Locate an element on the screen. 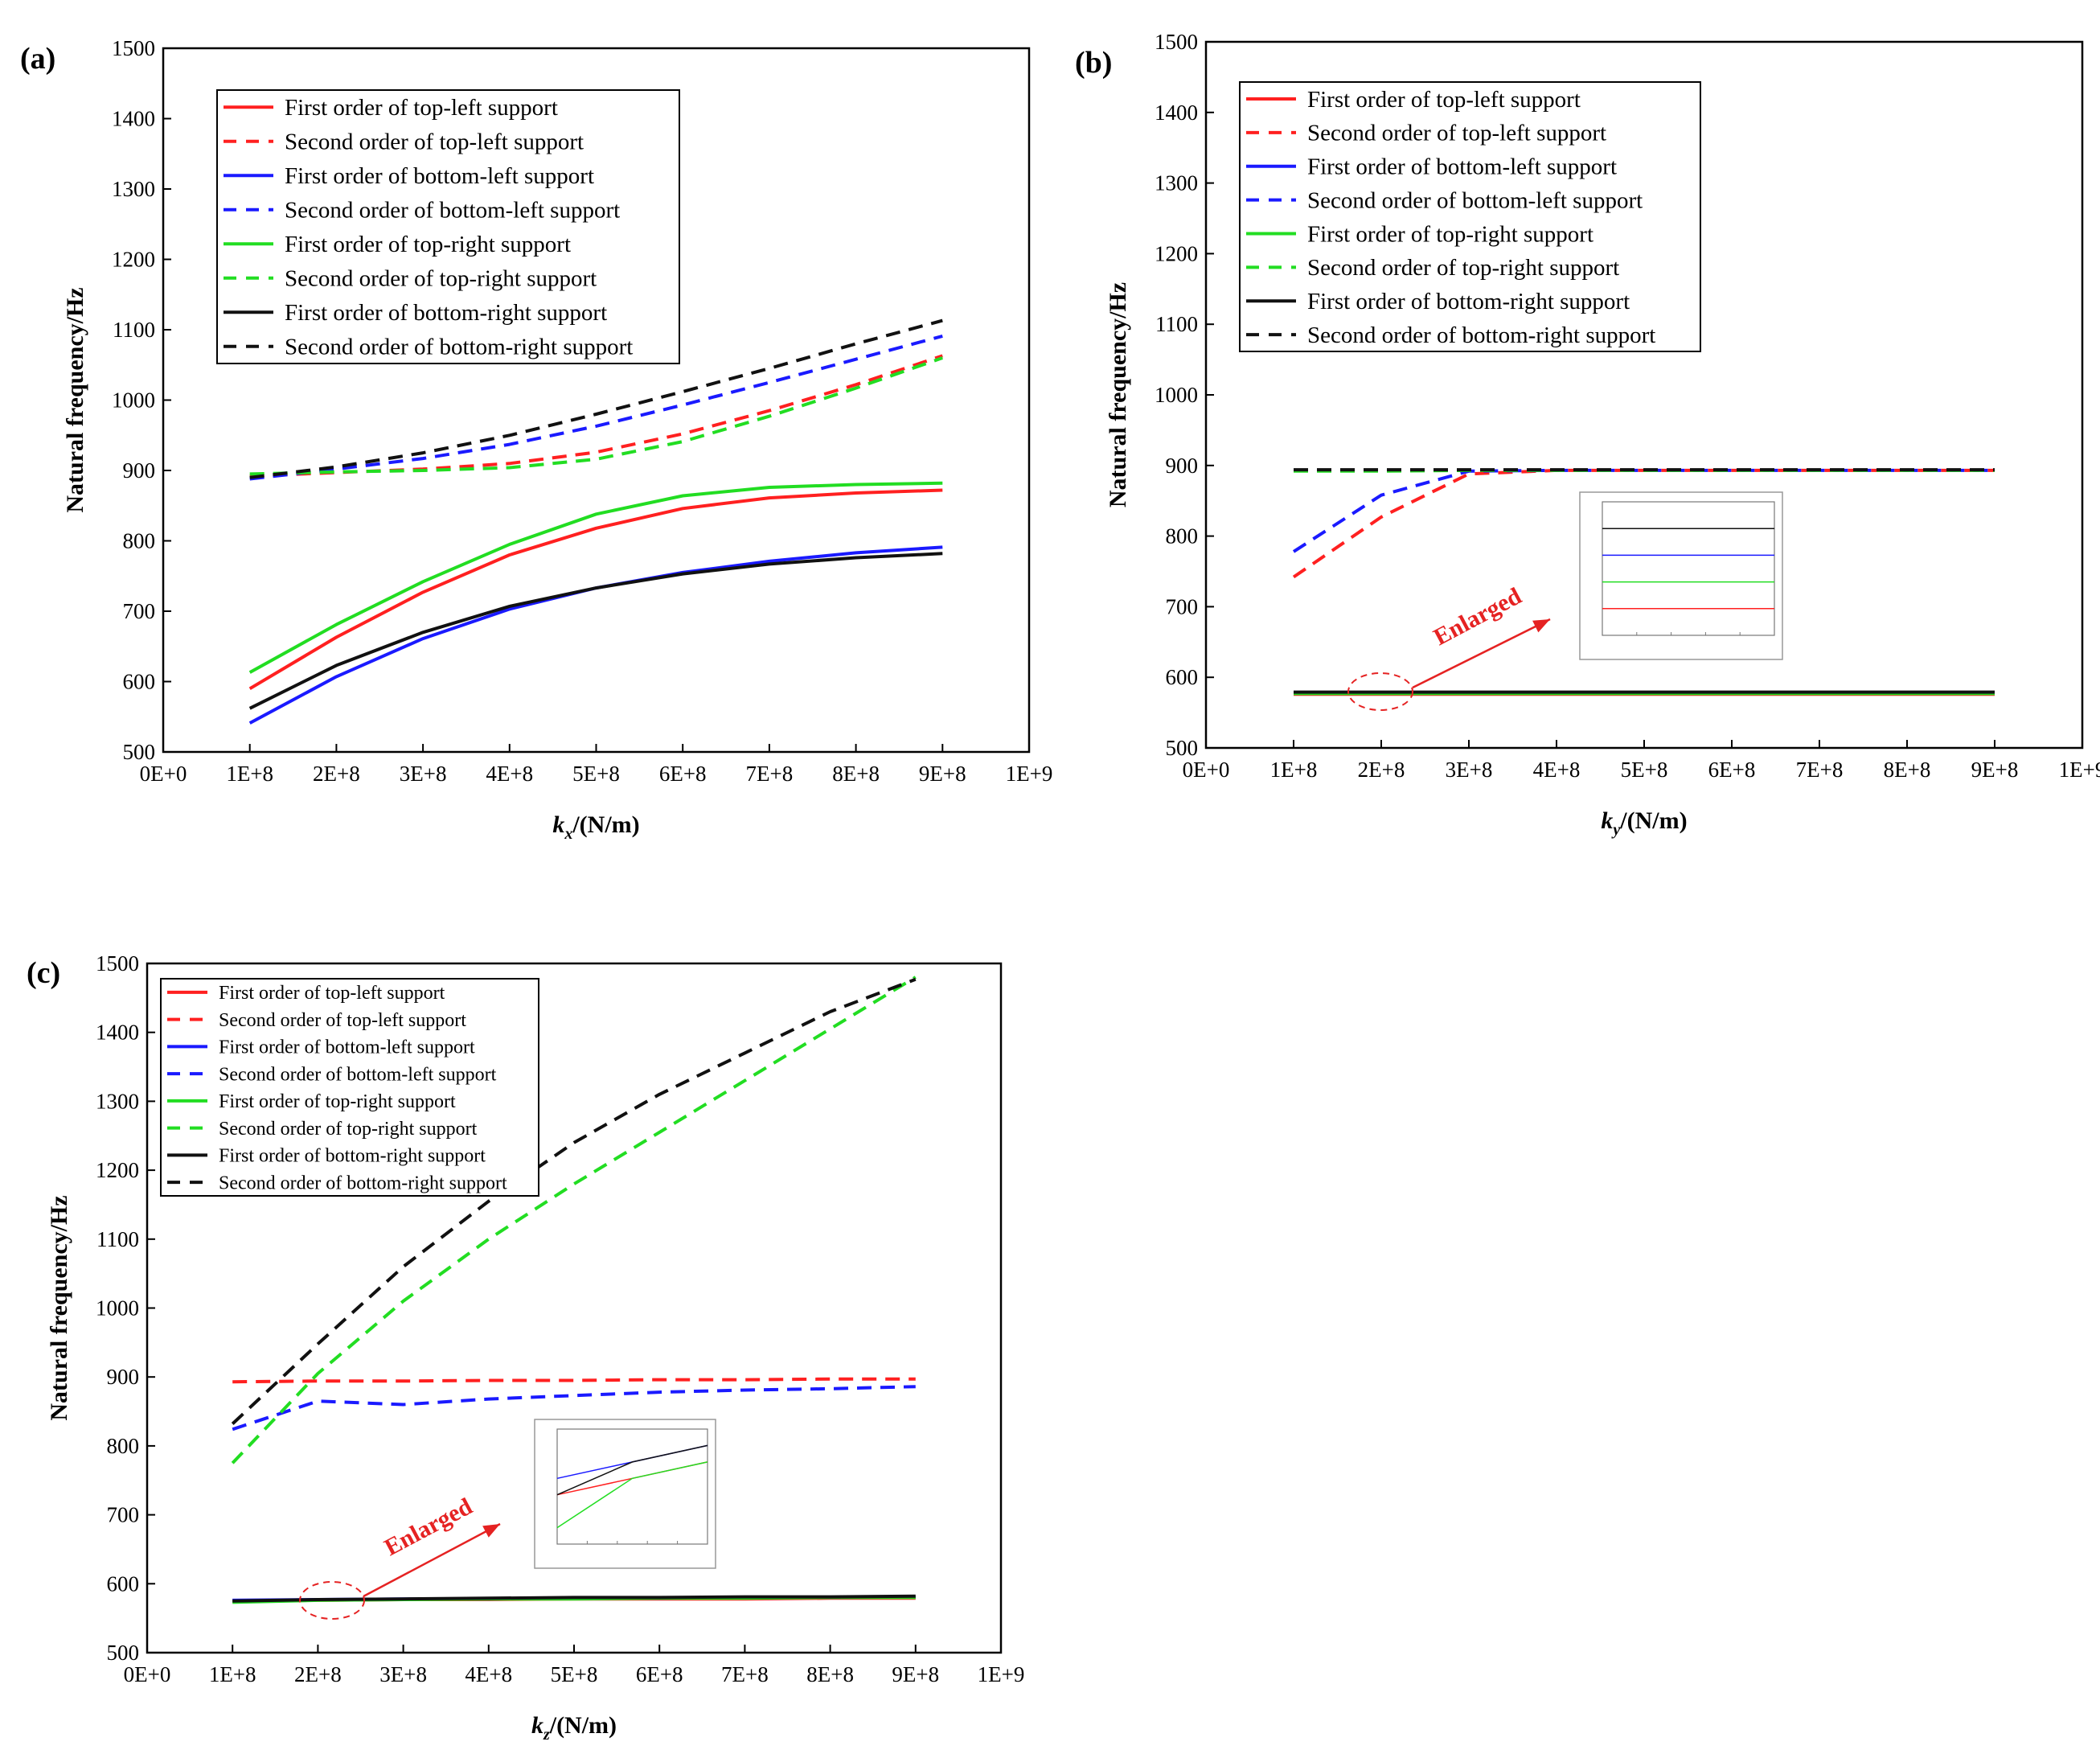 The height and width of the screenshot is (1758, 2100). y-tick-label: 1000 is located at coordinates (1177, 395).